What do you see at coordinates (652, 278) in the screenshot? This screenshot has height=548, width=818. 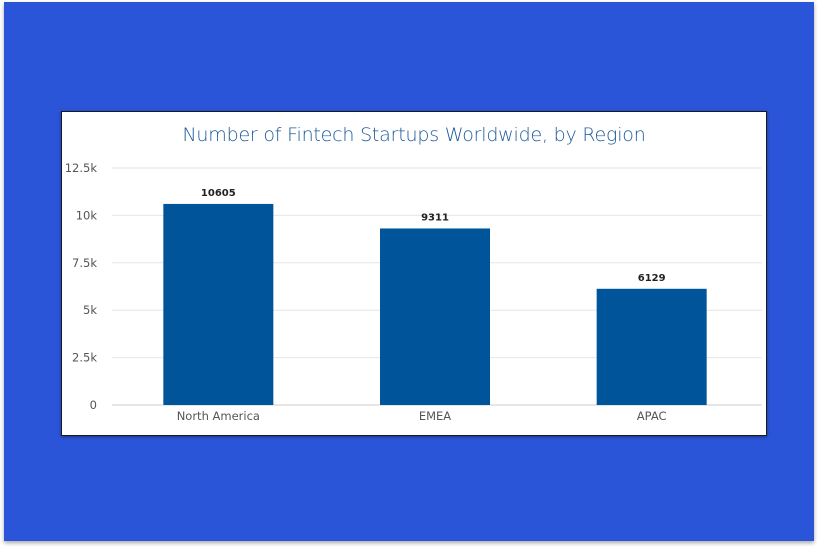 I see `data-label: 6129` at bounding box center [652, 278].